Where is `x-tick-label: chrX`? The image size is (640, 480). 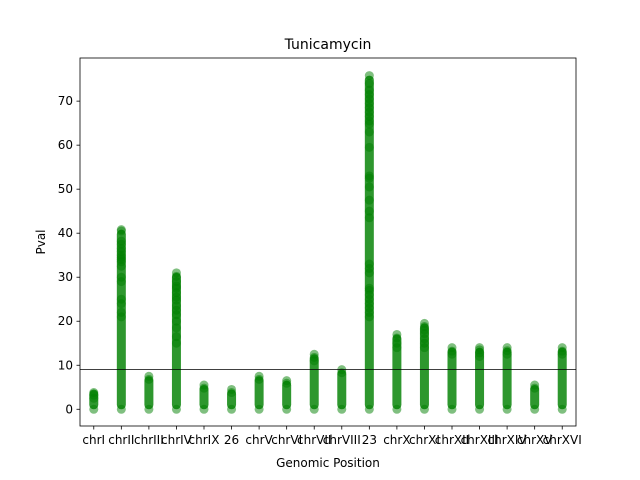
x-tick-label: chrX is located at coordinates (396, 440).